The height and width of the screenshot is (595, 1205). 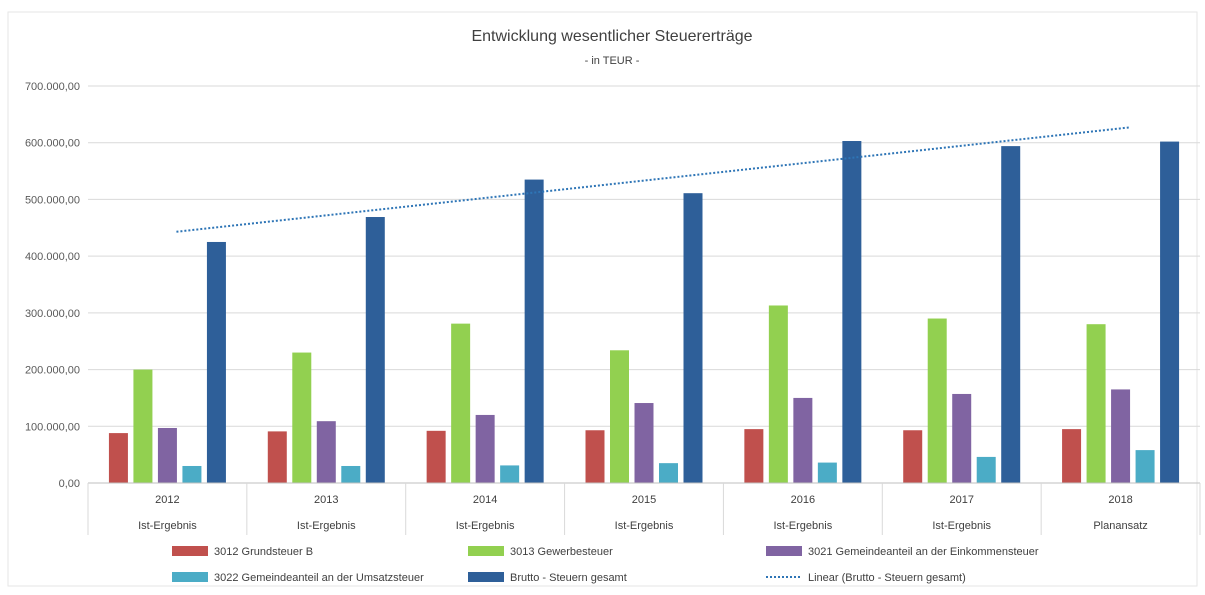 I want to click on y-tick-label: 500.000,00, so click(x=52, y=200).